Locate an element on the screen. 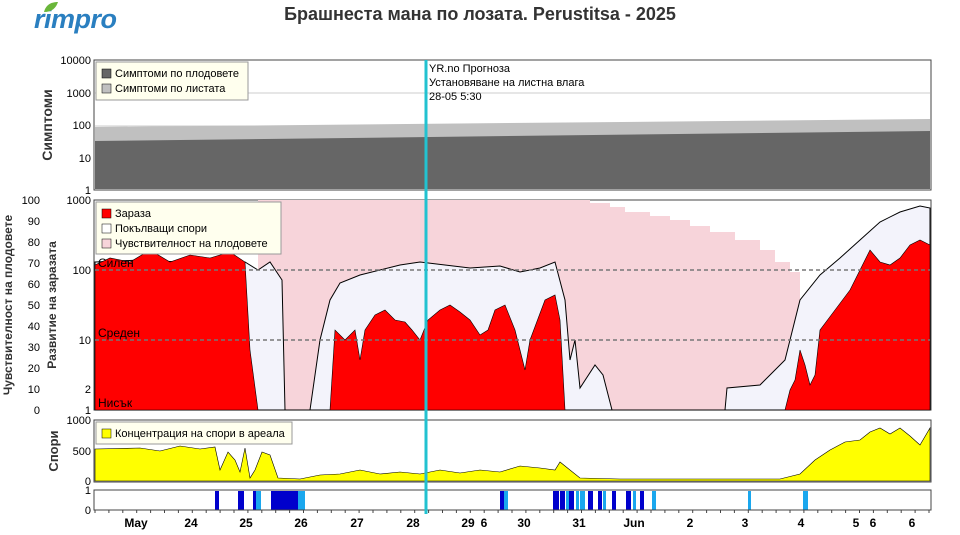 The image size is (960, 535). spores-ylabel: Спори is located at coordinates (53, 450).